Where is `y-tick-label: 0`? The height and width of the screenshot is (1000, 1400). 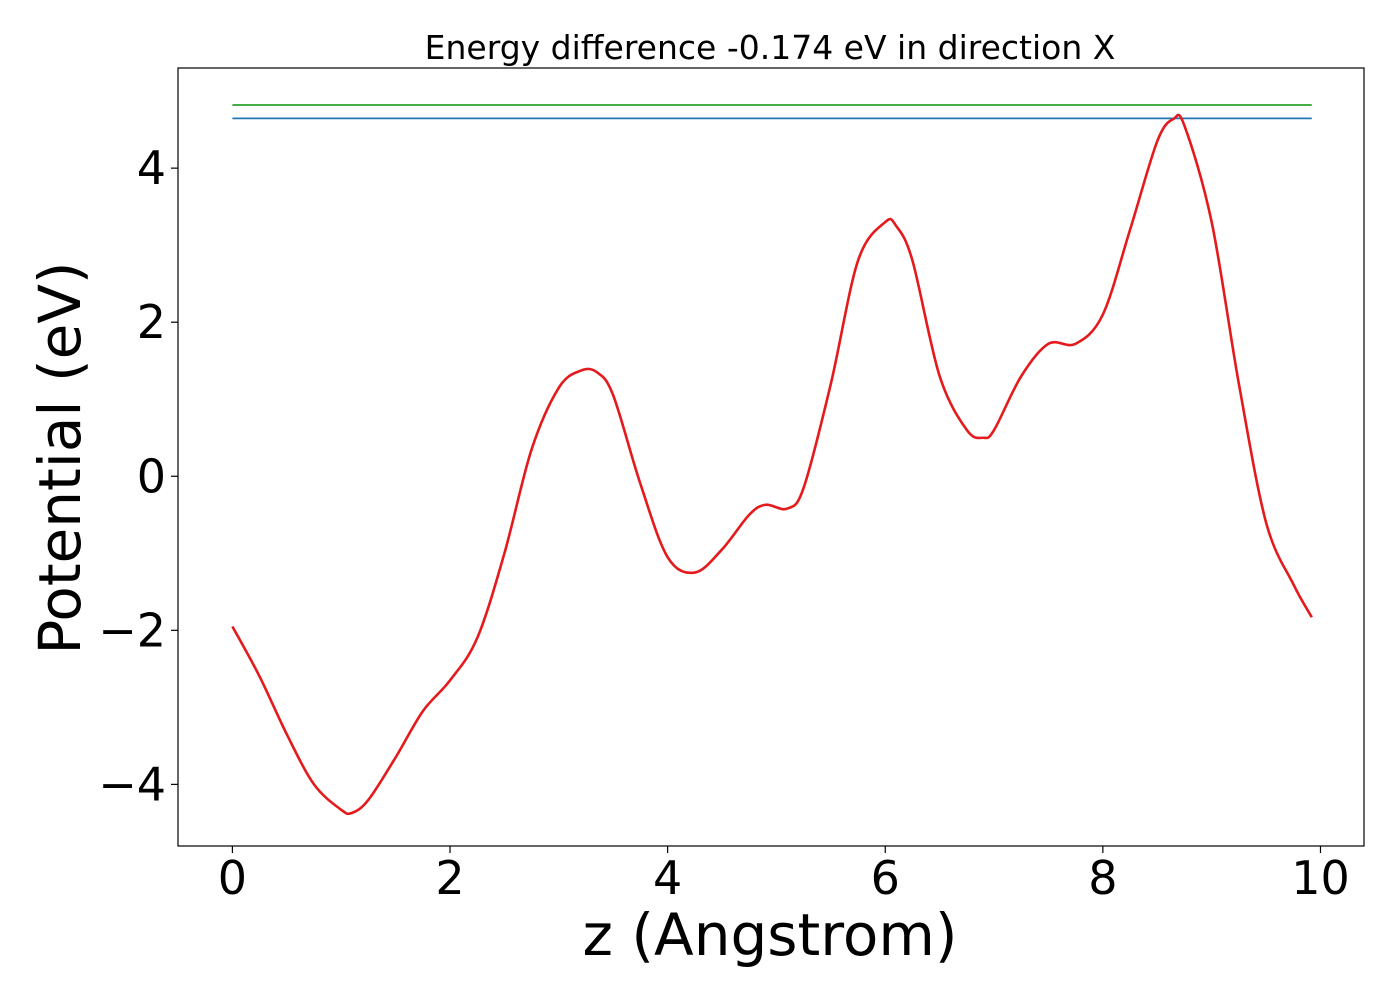
y-tick-label: 0 is located at coordinates (151, 476).